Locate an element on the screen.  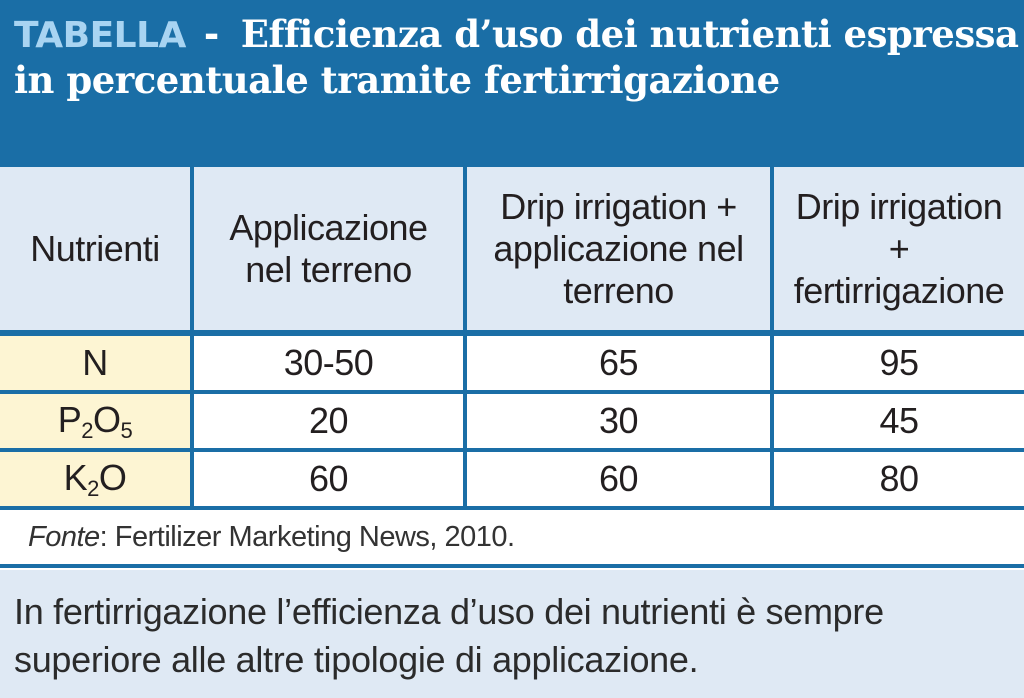
value-cell: 30 is located at coordinates (618, 421).